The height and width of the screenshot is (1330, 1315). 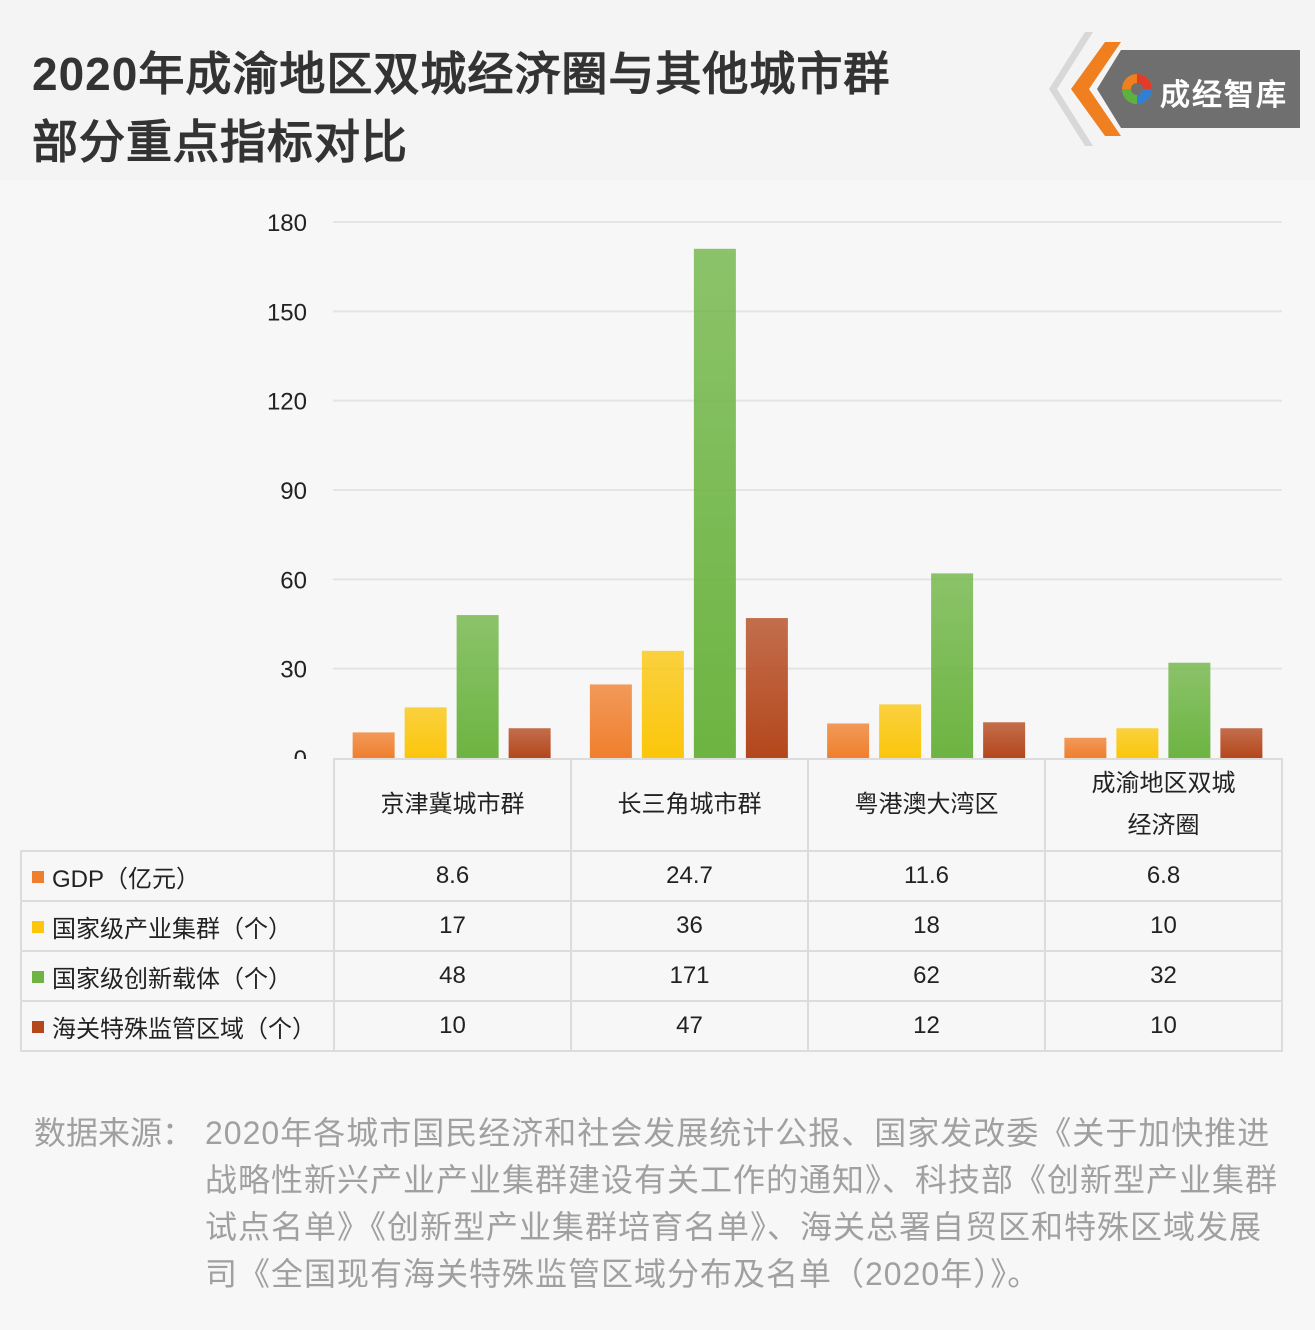 I want to click on y-tick-label: 150, so click(x=287, y=312).